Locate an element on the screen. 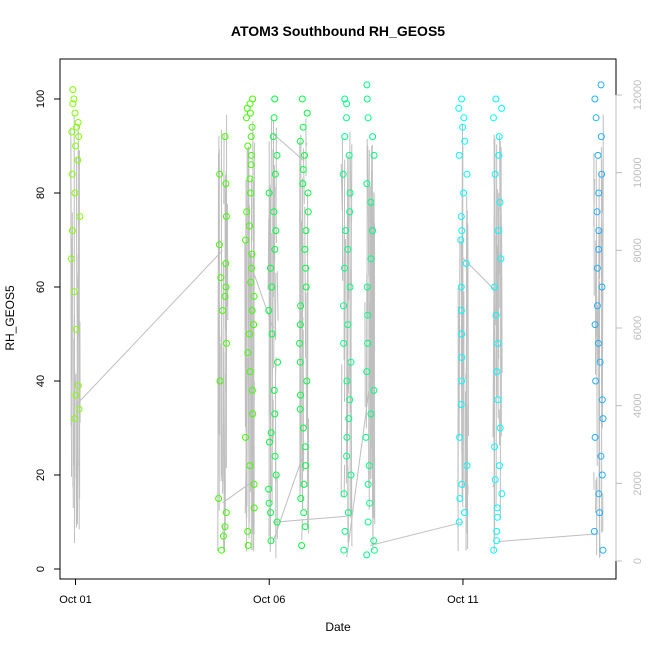 The width and height of the screenshot is (650, 655). y-tick-label: 0 is located at coordinates (41, 569).